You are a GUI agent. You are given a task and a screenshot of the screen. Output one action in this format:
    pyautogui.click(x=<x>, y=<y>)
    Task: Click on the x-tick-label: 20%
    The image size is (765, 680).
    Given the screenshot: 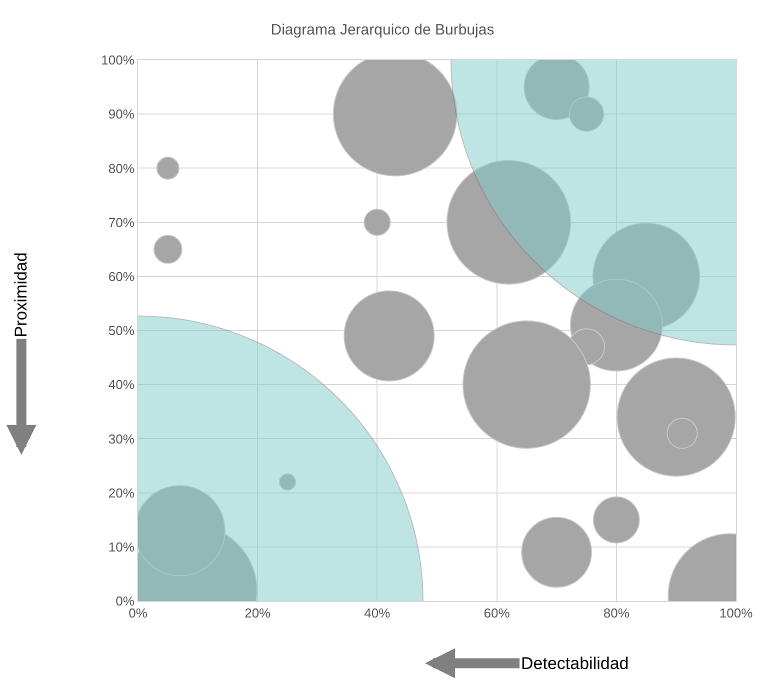 What is the action you would take?
    pyautogui.click(x=258, y=613)
    